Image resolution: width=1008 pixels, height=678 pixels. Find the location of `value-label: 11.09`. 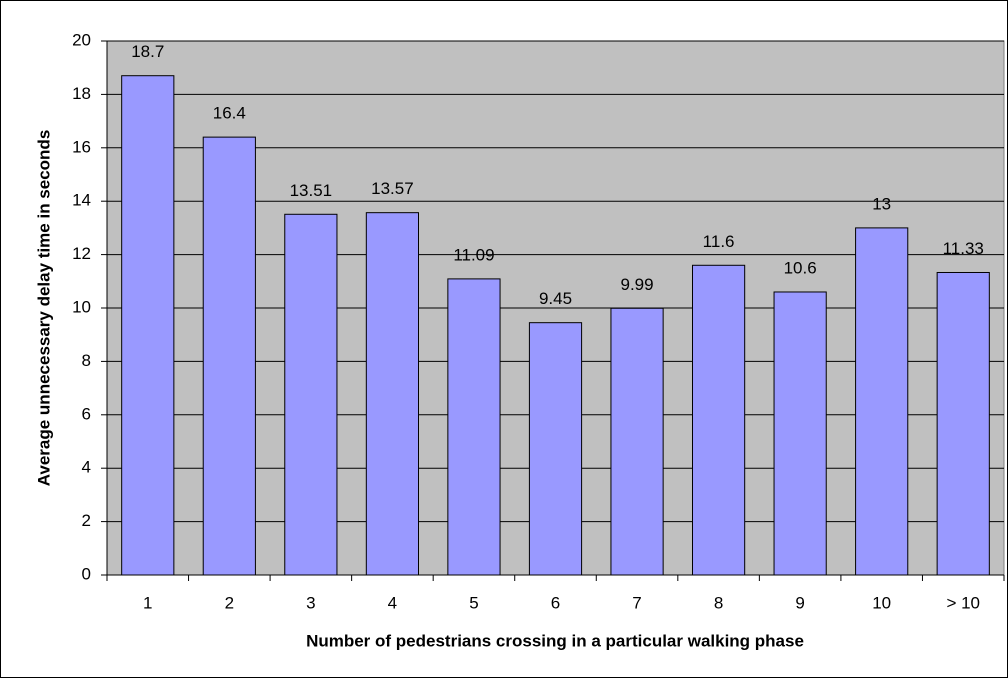

value-label: 11.09 is located at coordinates (473, 254).